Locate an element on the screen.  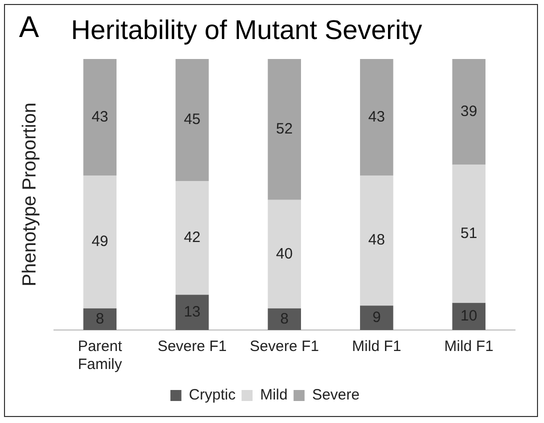
data-label: 45 is located at coordinates (192, 119).